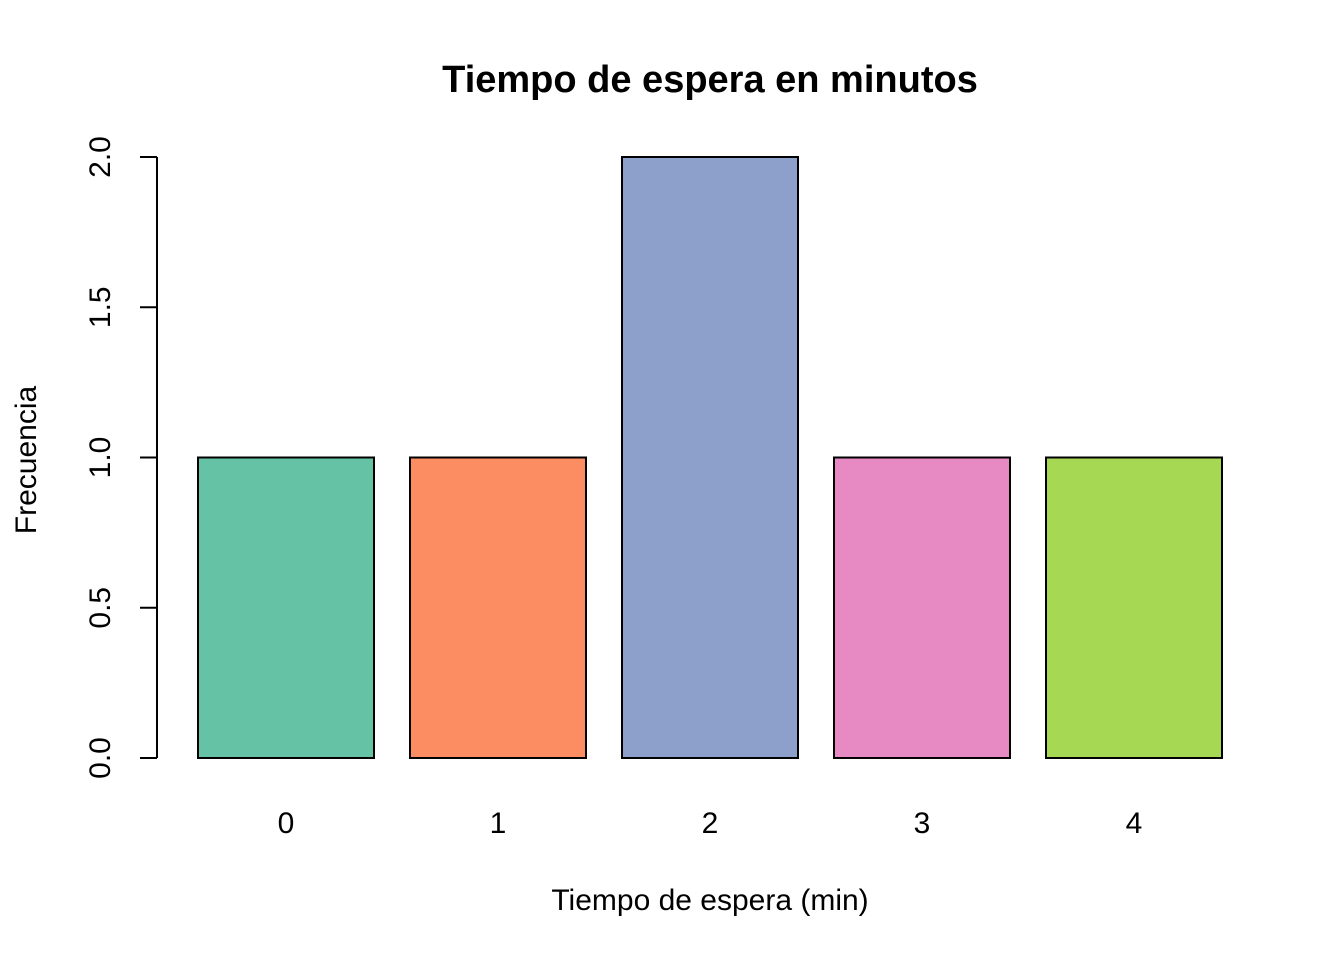  I want to click on y-tick-label: 1.5, so click(100, 307).